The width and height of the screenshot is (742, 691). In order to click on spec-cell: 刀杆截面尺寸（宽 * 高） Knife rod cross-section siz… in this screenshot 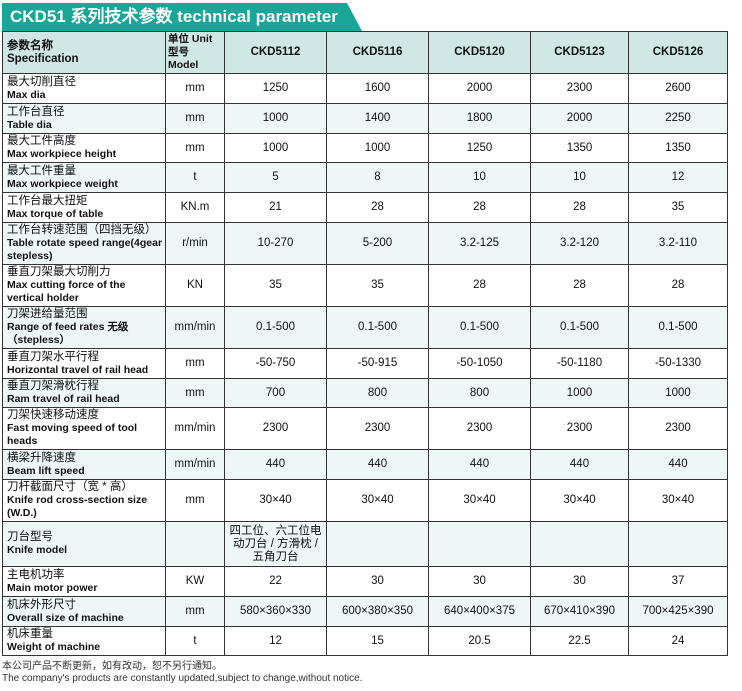, I will do `click(84, 500)`.